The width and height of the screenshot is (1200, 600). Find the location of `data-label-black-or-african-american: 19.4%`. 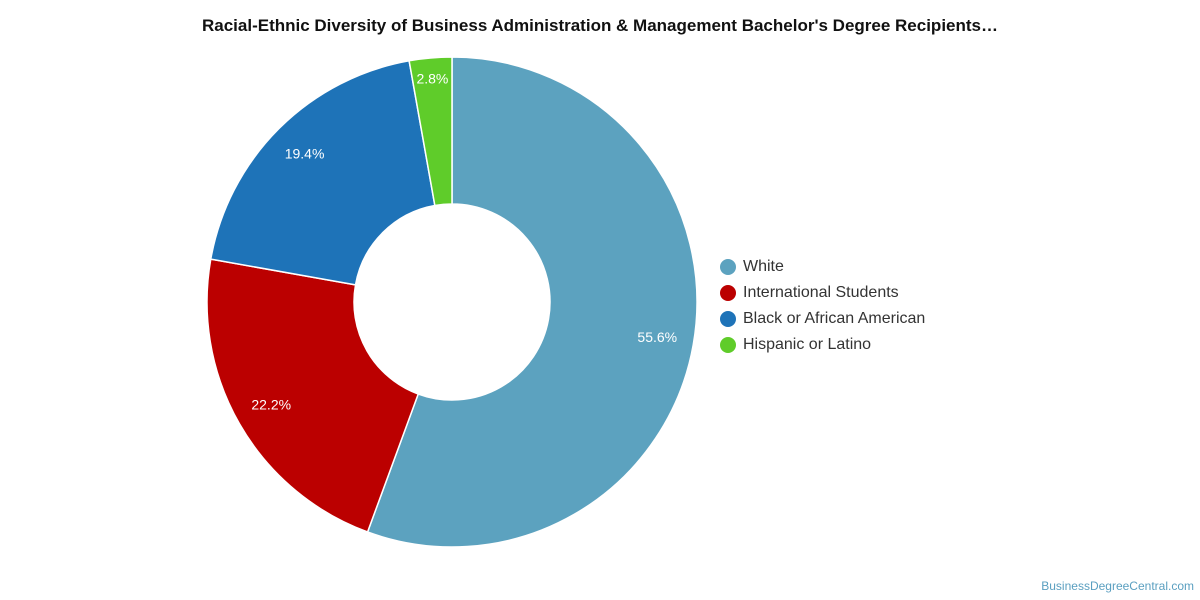

data-label-black-or-african-american: 19.4% is located at coordinates (305, 153).